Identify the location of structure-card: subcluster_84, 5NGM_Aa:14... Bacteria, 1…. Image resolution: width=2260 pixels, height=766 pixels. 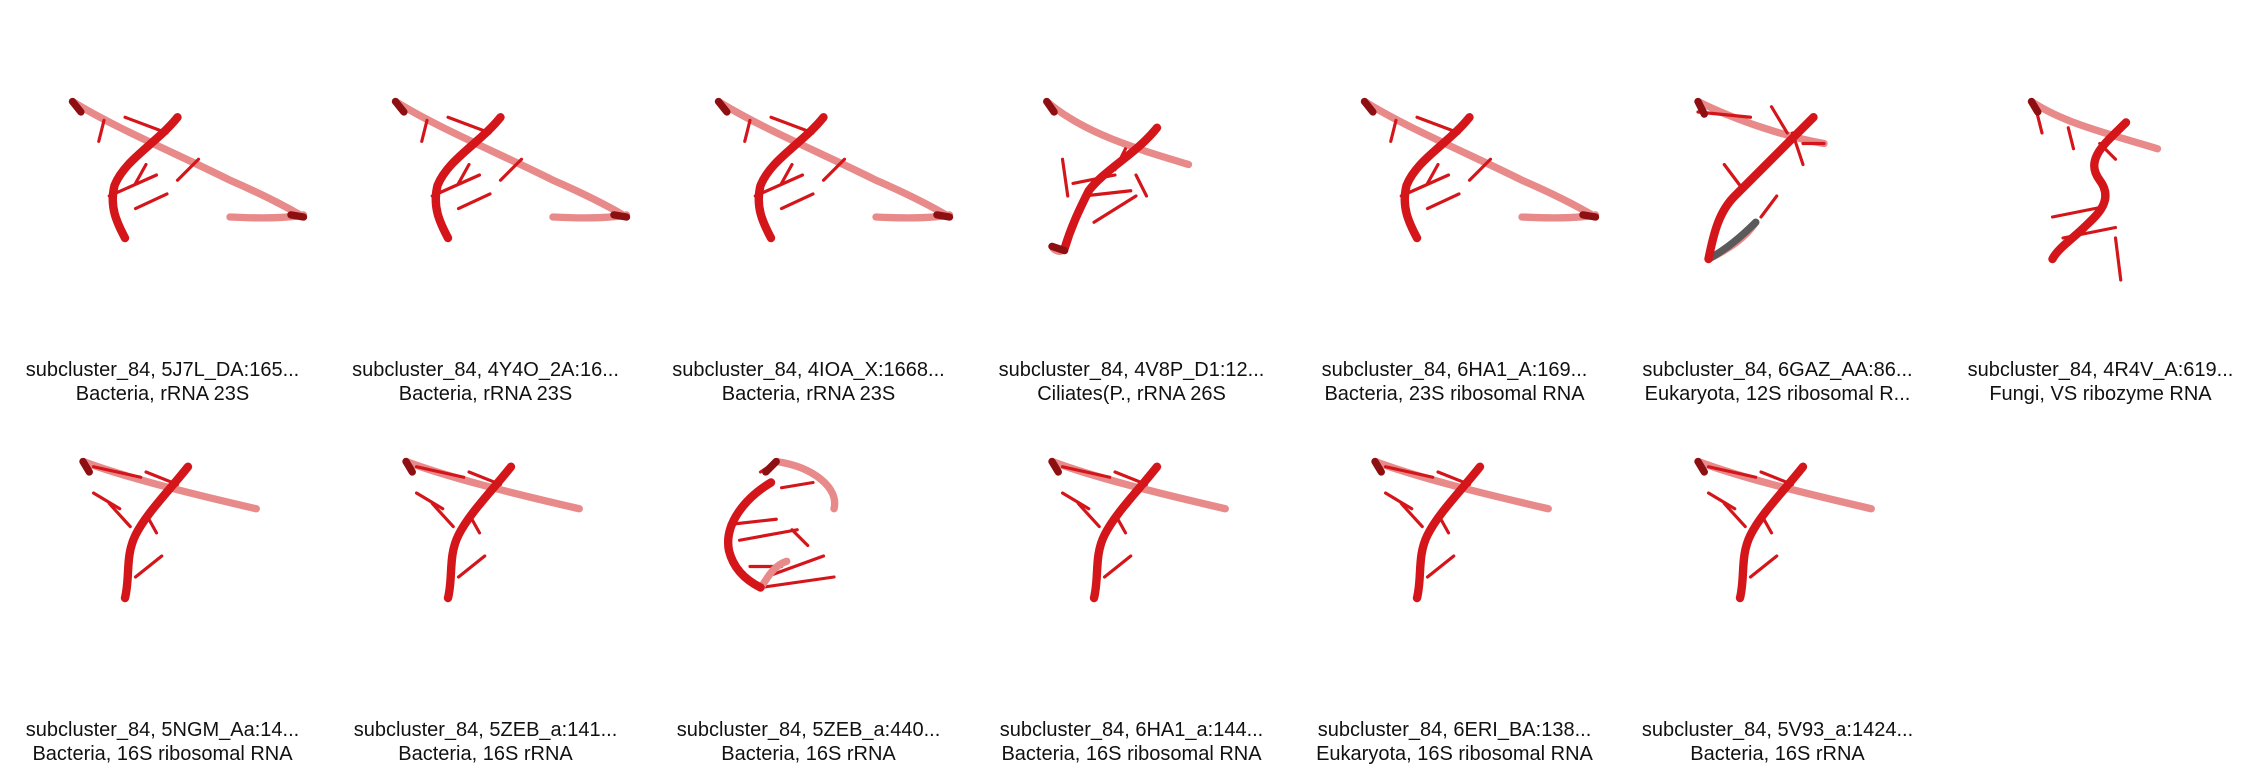
(162, 582).